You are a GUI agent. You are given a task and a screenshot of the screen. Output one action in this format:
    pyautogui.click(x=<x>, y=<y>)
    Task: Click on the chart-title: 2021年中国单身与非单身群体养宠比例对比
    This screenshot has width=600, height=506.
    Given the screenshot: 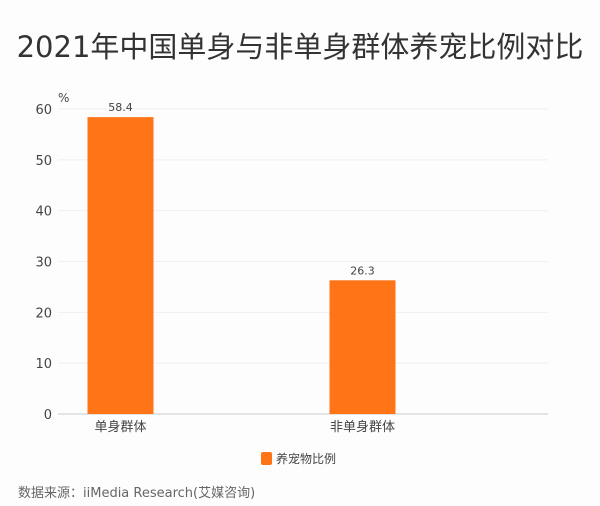 What is the action you would take?
    pyautogui.click(x=300, y=47)
    